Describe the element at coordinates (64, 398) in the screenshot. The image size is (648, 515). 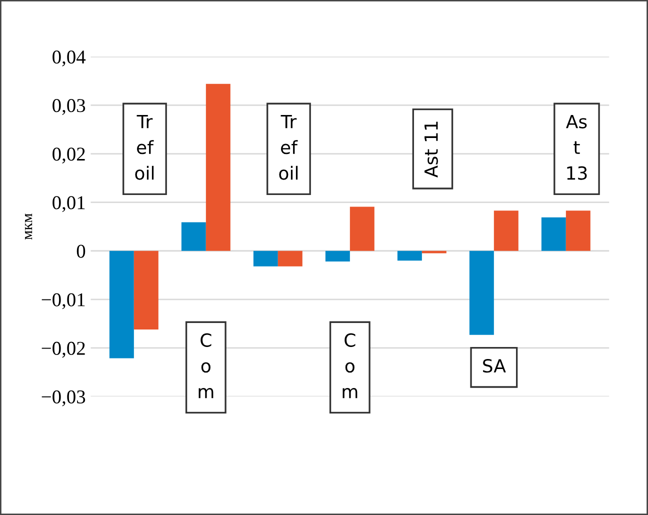
I see `y-tick-label: −0,03` at that location.